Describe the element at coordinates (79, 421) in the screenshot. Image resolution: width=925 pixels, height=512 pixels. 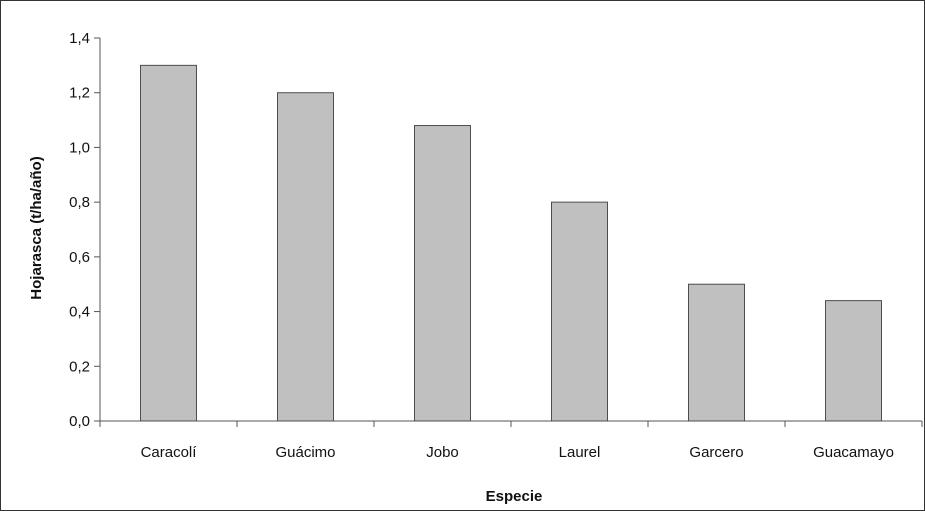
I see `y-tick-label: 0,0` at that location.